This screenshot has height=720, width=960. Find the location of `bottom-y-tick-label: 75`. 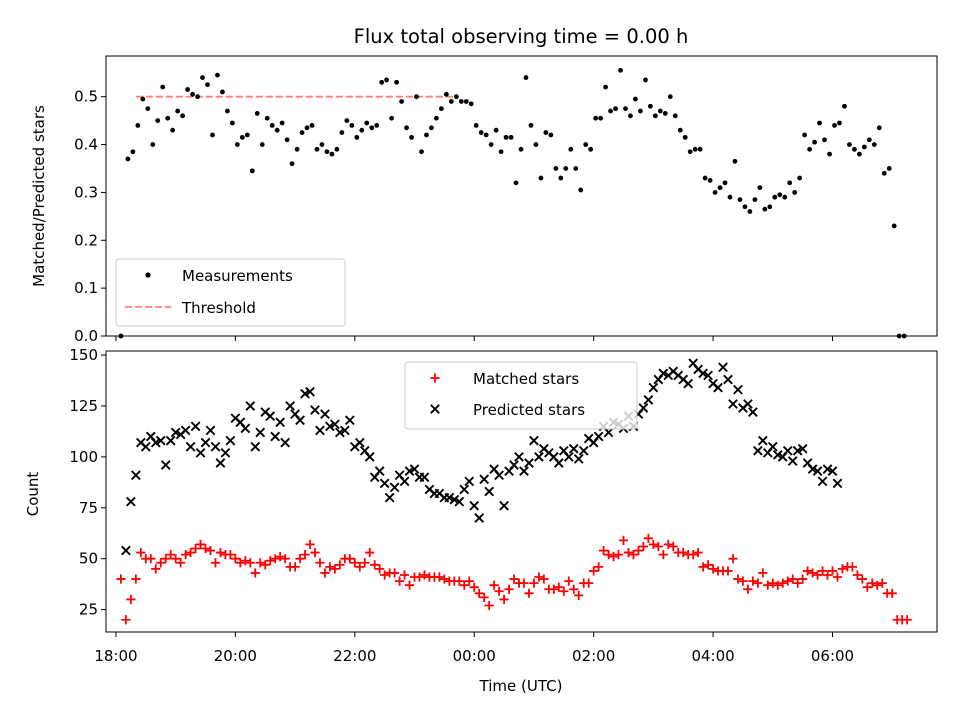

bottom-y-tick-label: 75 is located at coordinates (88, 508).